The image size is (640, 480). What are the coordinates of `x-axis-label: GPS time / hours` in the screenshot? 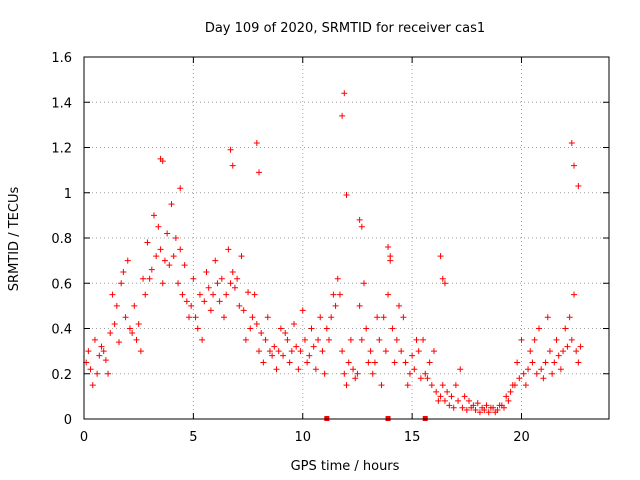 It's located at (345, 466).